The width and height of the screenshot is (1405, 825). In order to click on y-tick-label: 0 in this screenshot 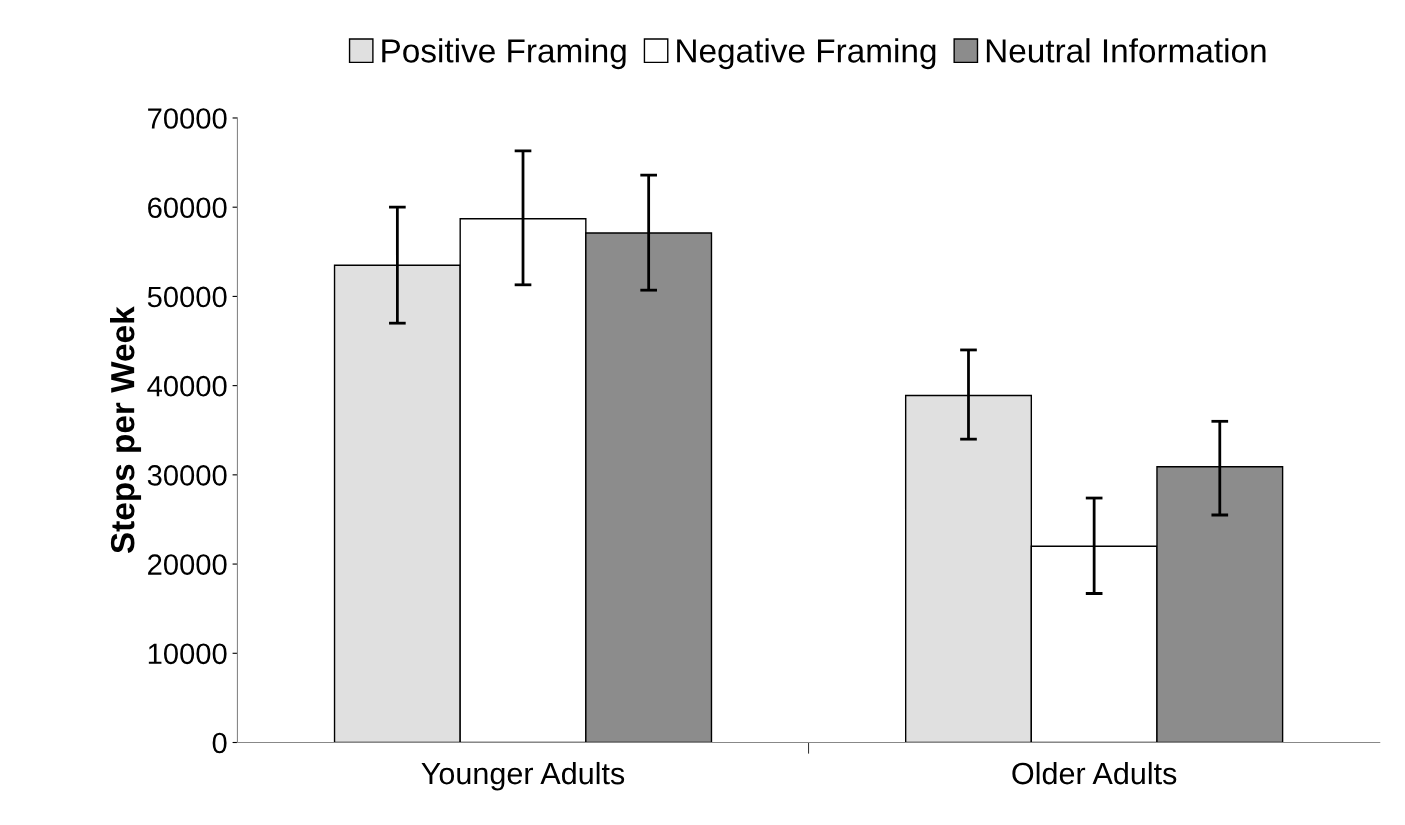, I will do `click(219, 743)`.